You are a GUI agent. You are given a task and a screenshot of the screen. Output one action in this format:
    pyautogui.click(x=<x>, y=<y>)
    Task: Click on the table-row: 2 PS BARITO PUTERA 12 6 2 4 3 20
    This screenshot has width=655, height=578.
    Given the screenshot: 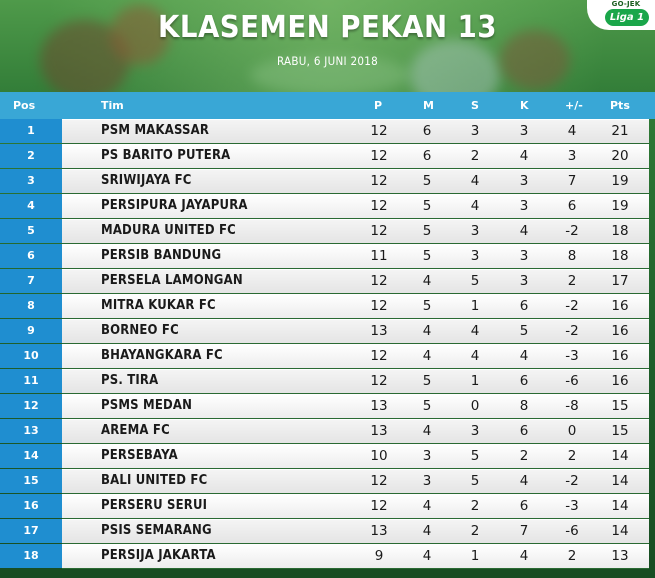 What is the action you would take?
    pyautogui.click(x=327, y=156)
    